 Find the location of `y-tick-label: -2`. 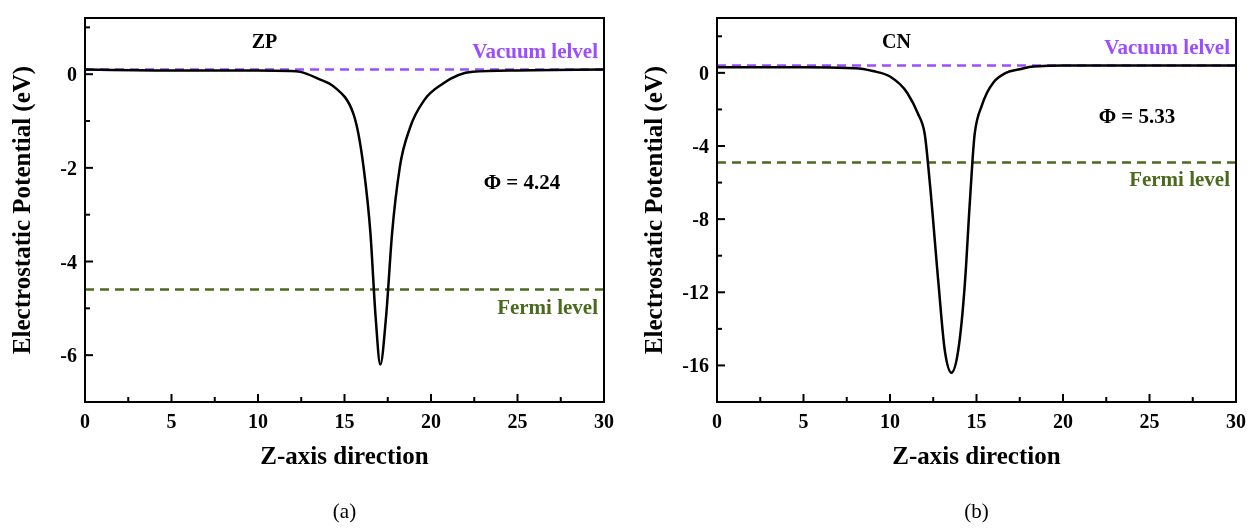

y-tick-label: -2 is located at coordinates (68, 167).